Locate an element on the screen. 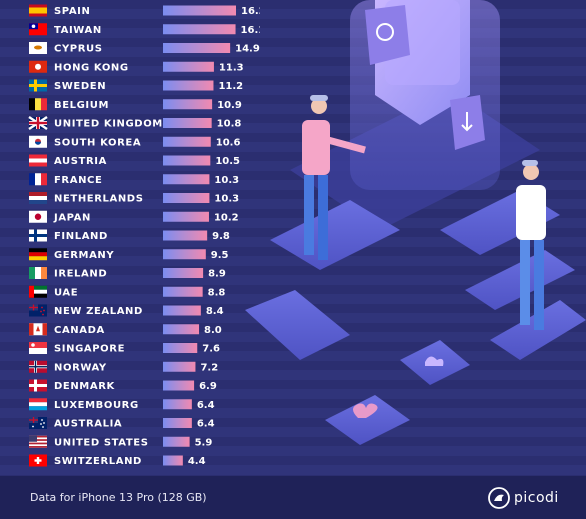 This screenshot has width=586, height=519. data-value-label: 9.5 is located at coordinates (220, 255).